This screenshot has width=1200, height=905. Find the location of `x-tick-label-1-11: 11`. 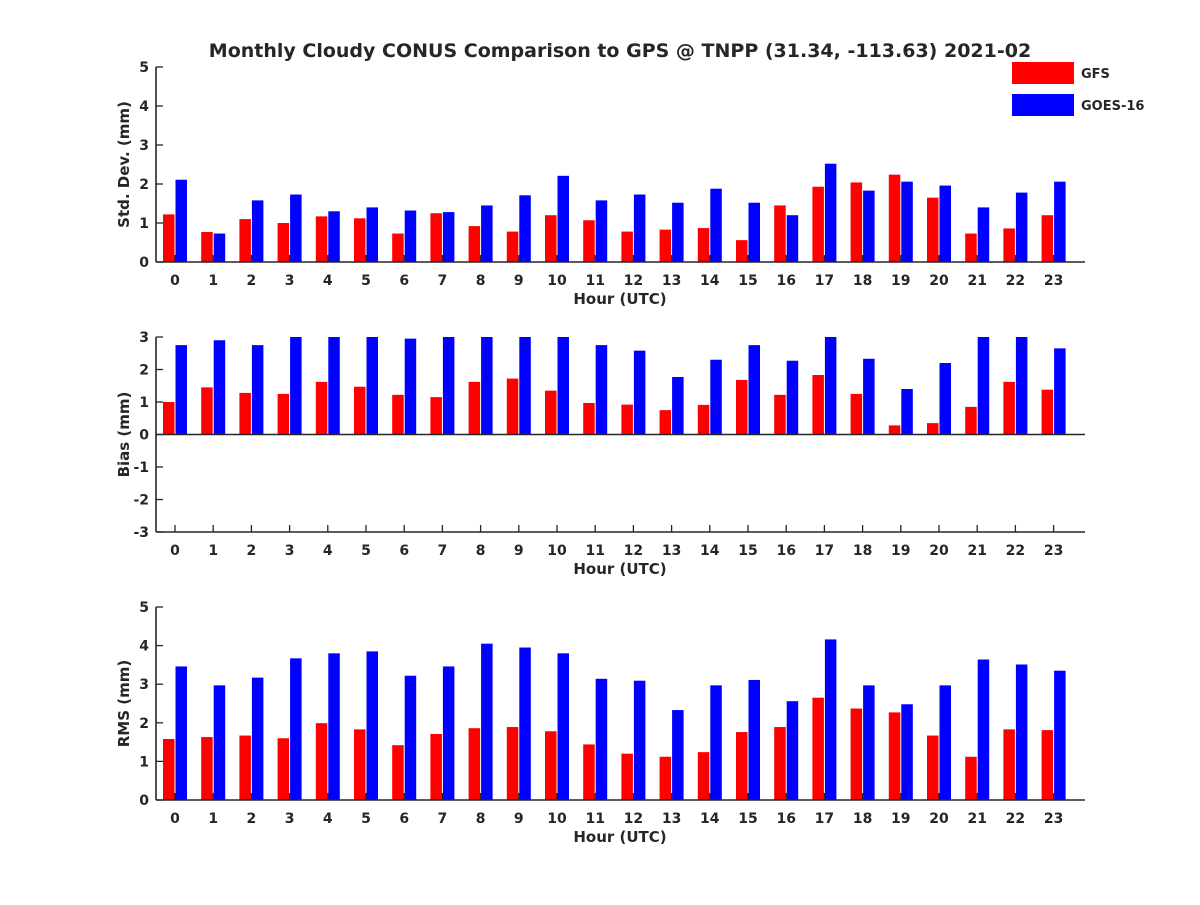

x-tick-label-1-11: 11 is located at coordinates (594, 551).